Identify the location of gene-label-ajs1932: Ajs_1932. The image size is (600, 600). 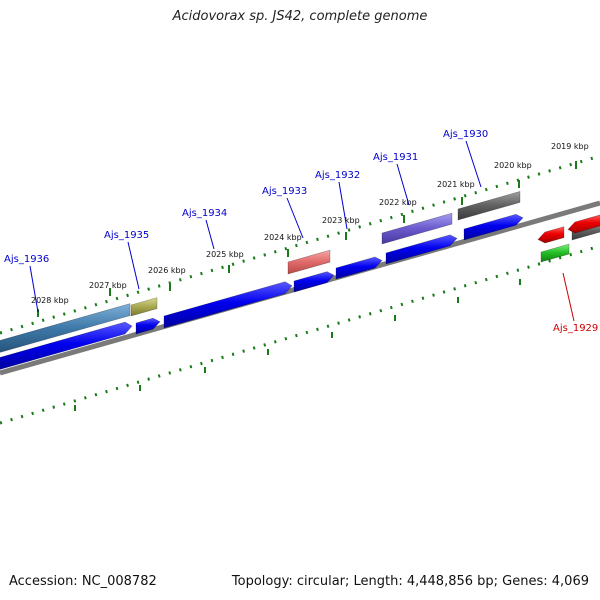
(337, 175).